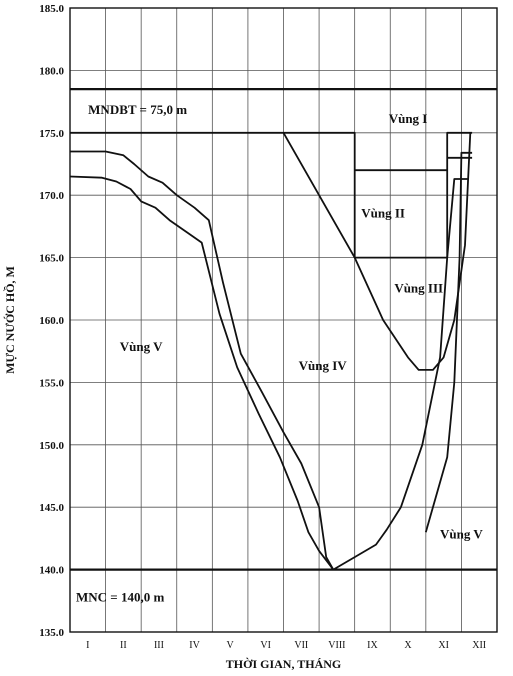 The height and width of the screenshot is (676, 513). I want to click on annotation-label: Vùng I, so click(408, 118).